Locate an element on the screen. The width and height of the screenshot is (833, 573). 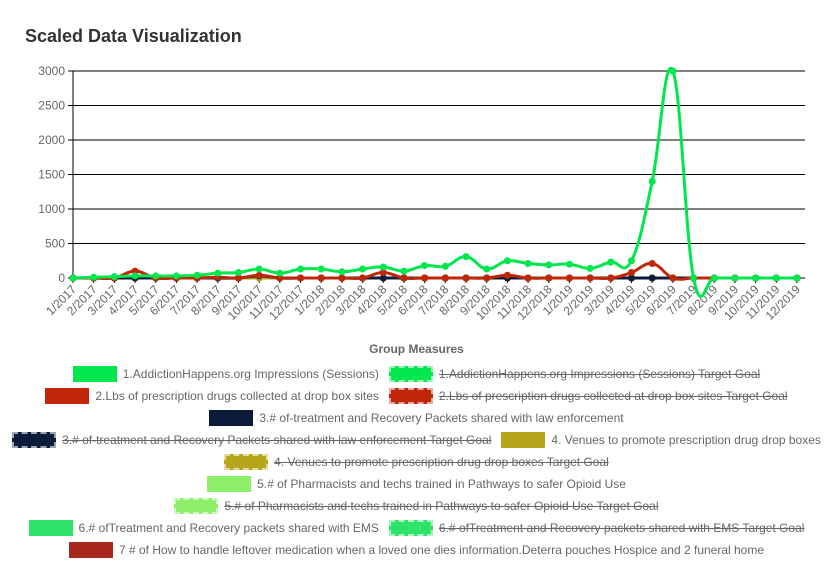
y-tick-label: 1500 is located at coordinates (51, 175).